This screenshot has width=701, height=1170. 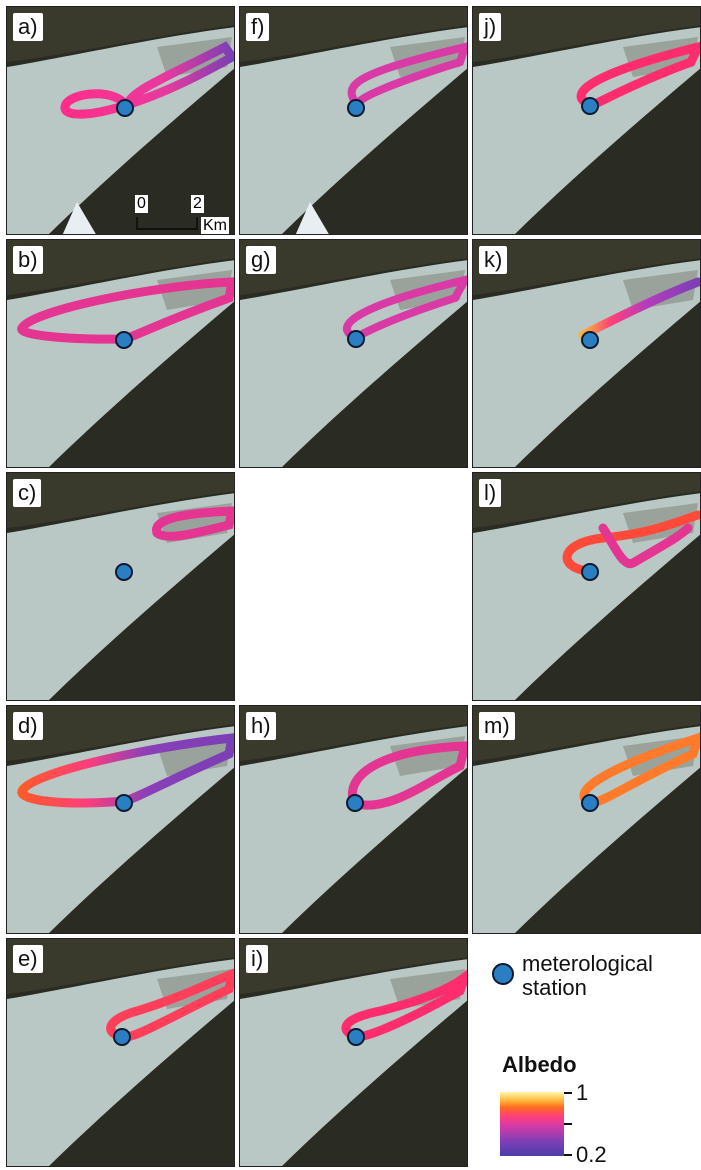 I want to click on map-panel-h: h), so click(x=353, y=819).